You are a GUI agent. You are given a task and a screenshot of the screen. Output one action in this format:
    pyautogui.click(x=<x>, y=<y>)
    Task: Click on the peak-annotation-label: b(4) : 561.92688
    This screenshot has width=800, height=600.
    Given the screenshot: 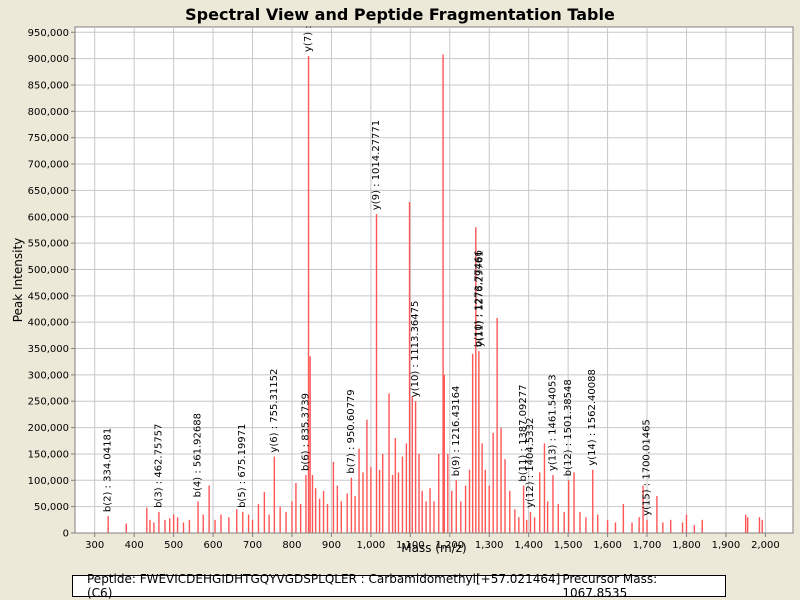 What is the action you would take?
    pyautogui.click(x=198, y=455)
    